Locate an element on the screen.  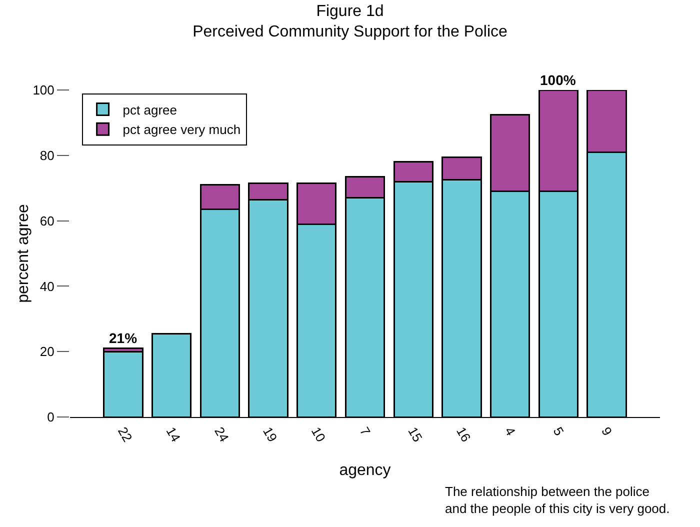
x-tick-label: 5 is located at coordinates (558, 431).